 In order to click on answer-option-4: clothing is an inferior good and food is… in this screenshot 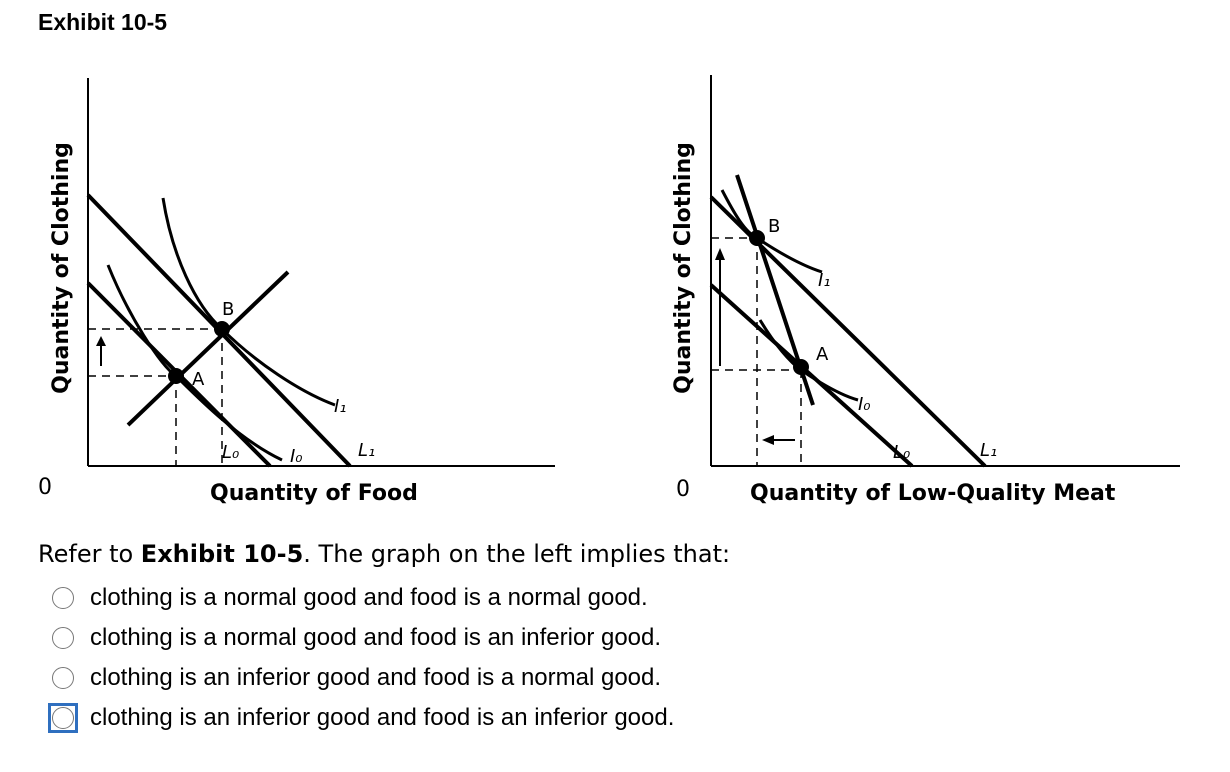, I will do `click(361, 718)`.